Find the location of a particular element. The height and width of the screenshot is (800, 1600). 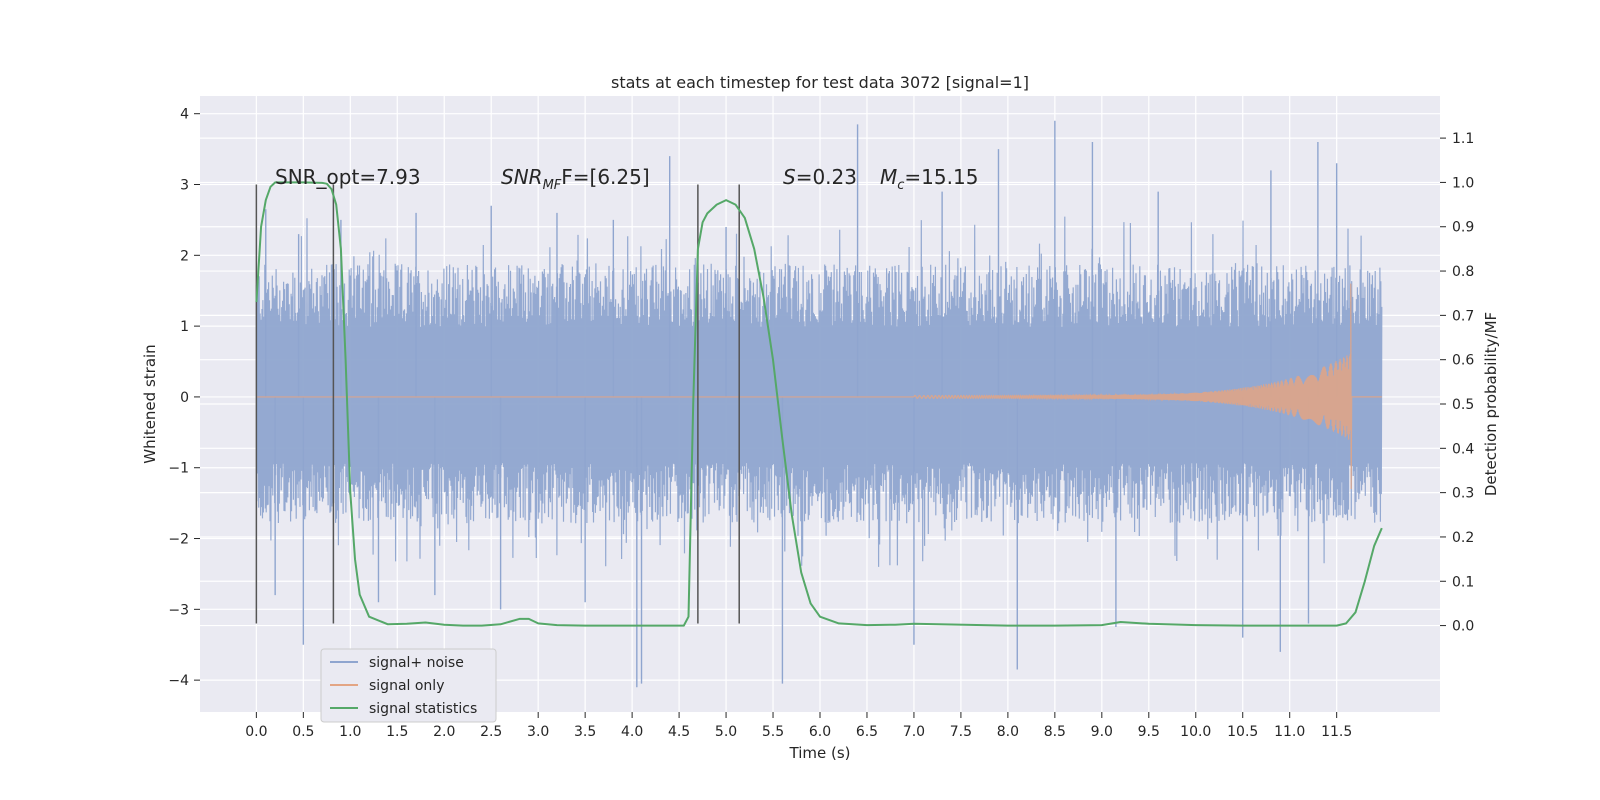

x-tick-label: 8.5 is located at coordinates (1055, 732).